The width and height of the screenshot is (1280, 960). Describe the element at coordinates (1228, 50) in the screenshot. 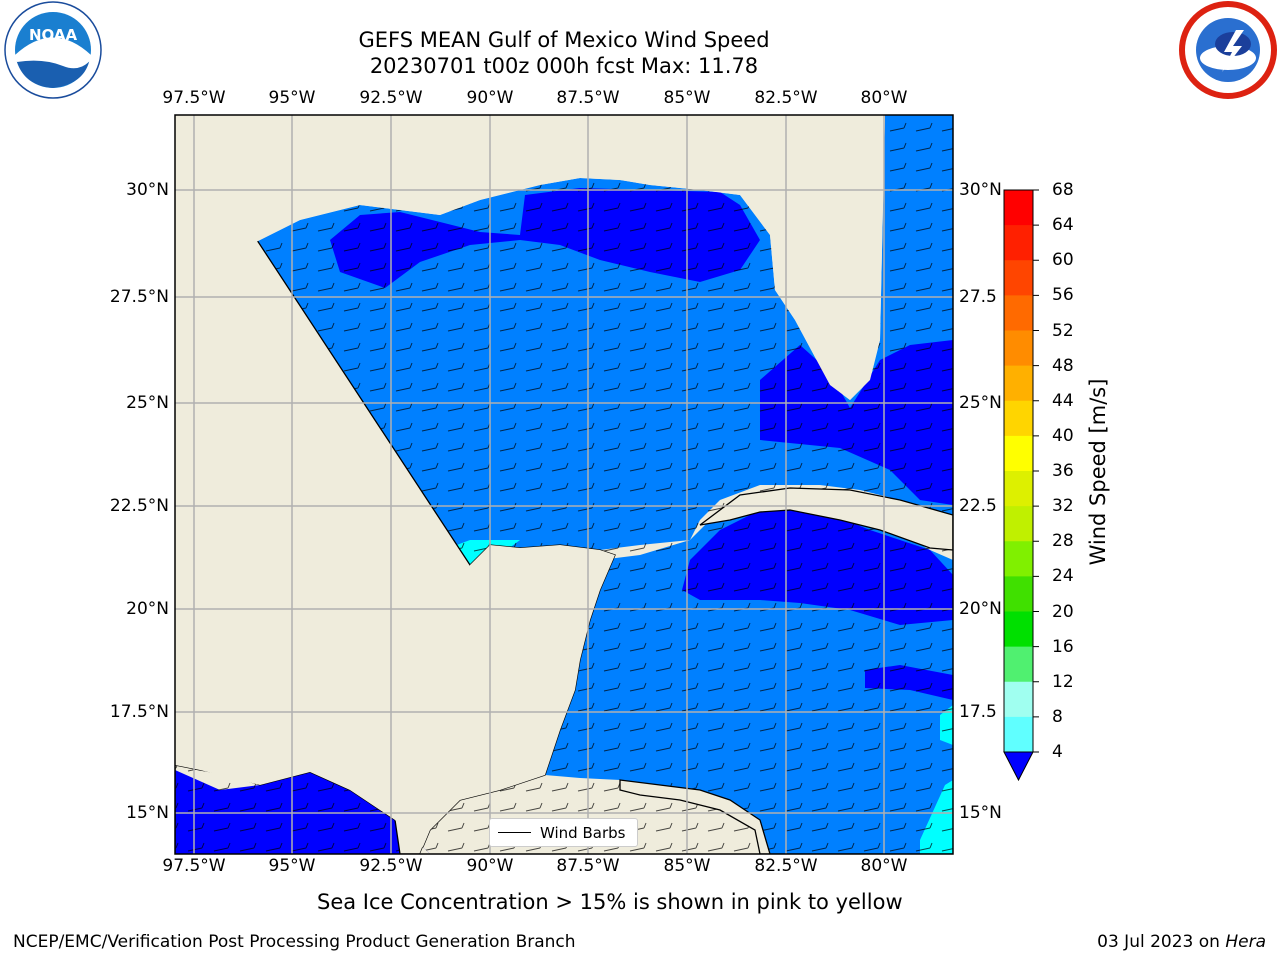

I see `nws-logo` at that location.